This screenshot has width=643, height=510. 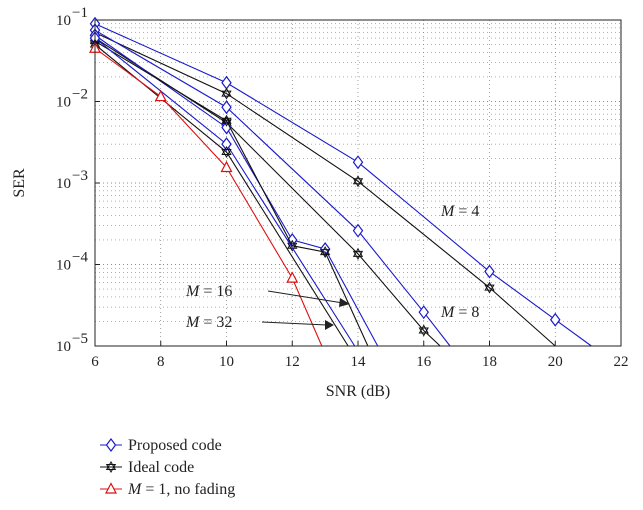 What do you see at coordinates (181, 489) in the screenshot?
I see `legend-label: M = 1, no fading` at bounding box center [181, 489].